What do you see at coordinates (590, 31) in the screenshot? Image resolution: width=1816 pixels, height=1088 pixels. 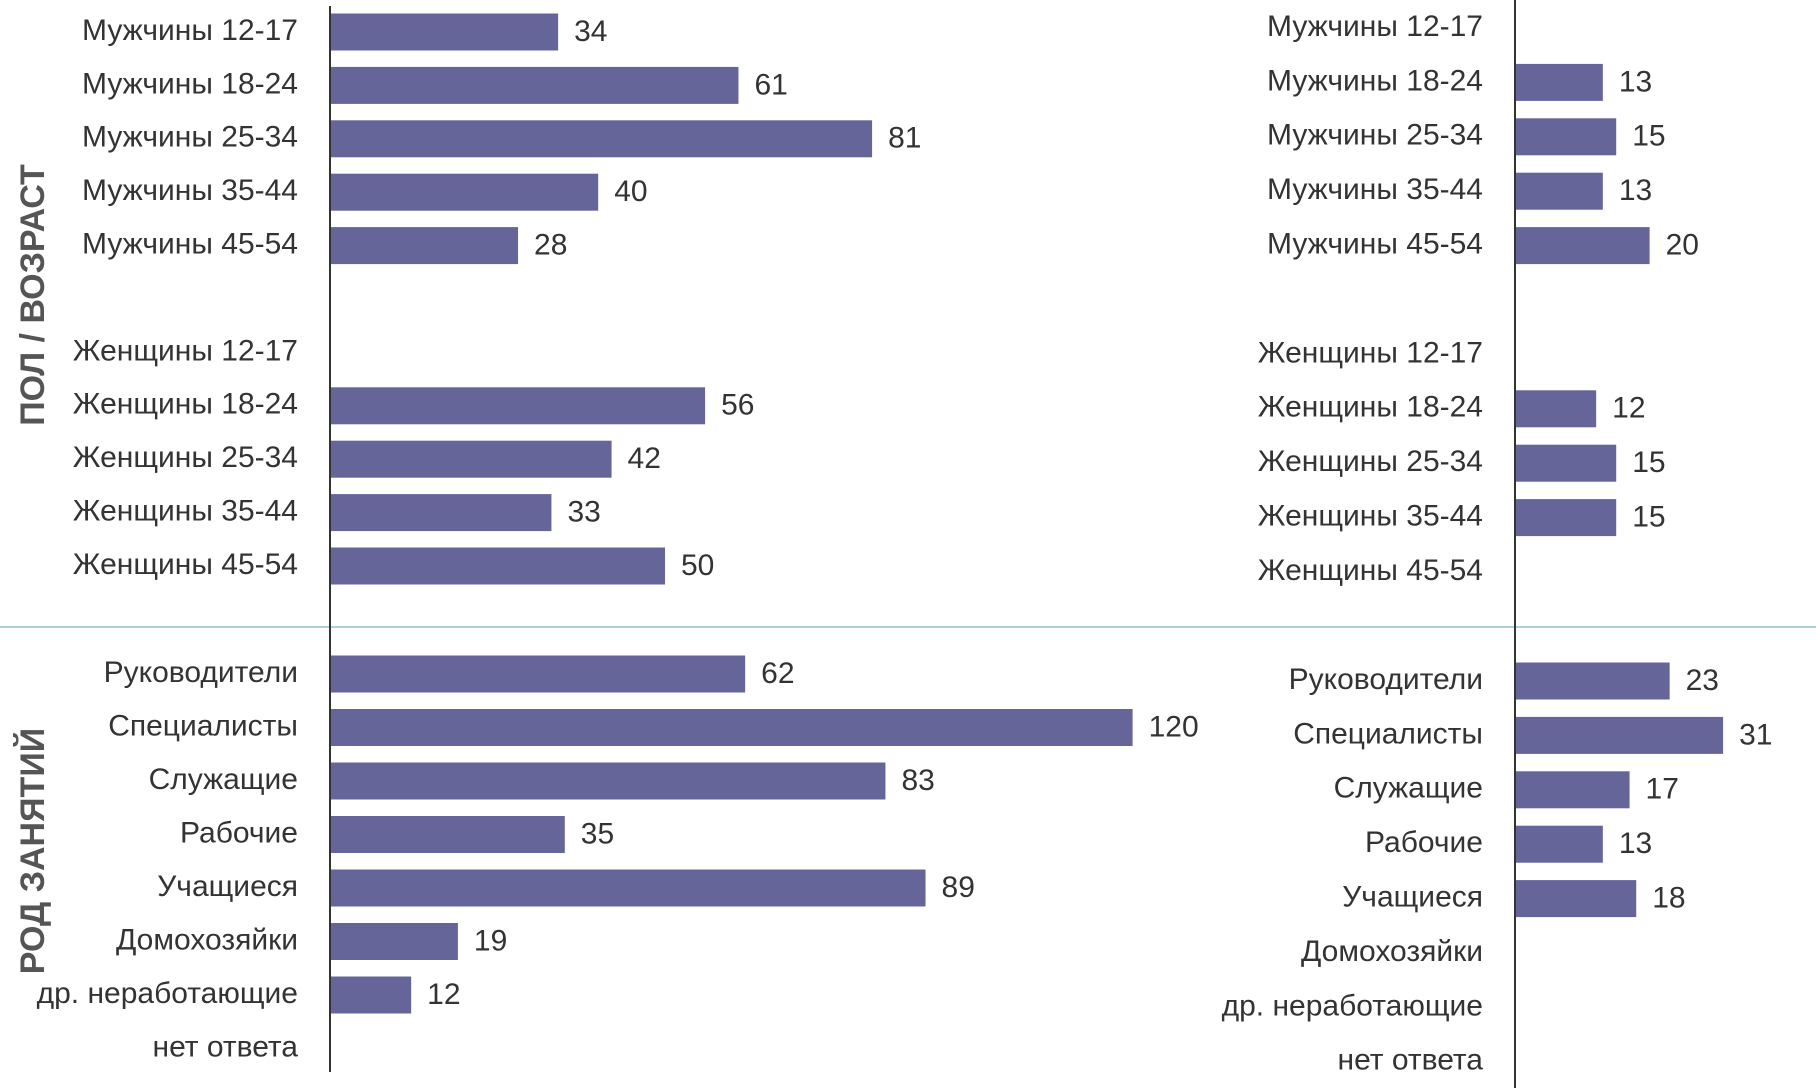 I see `value-label: 34` at bounding box center [590, 31].